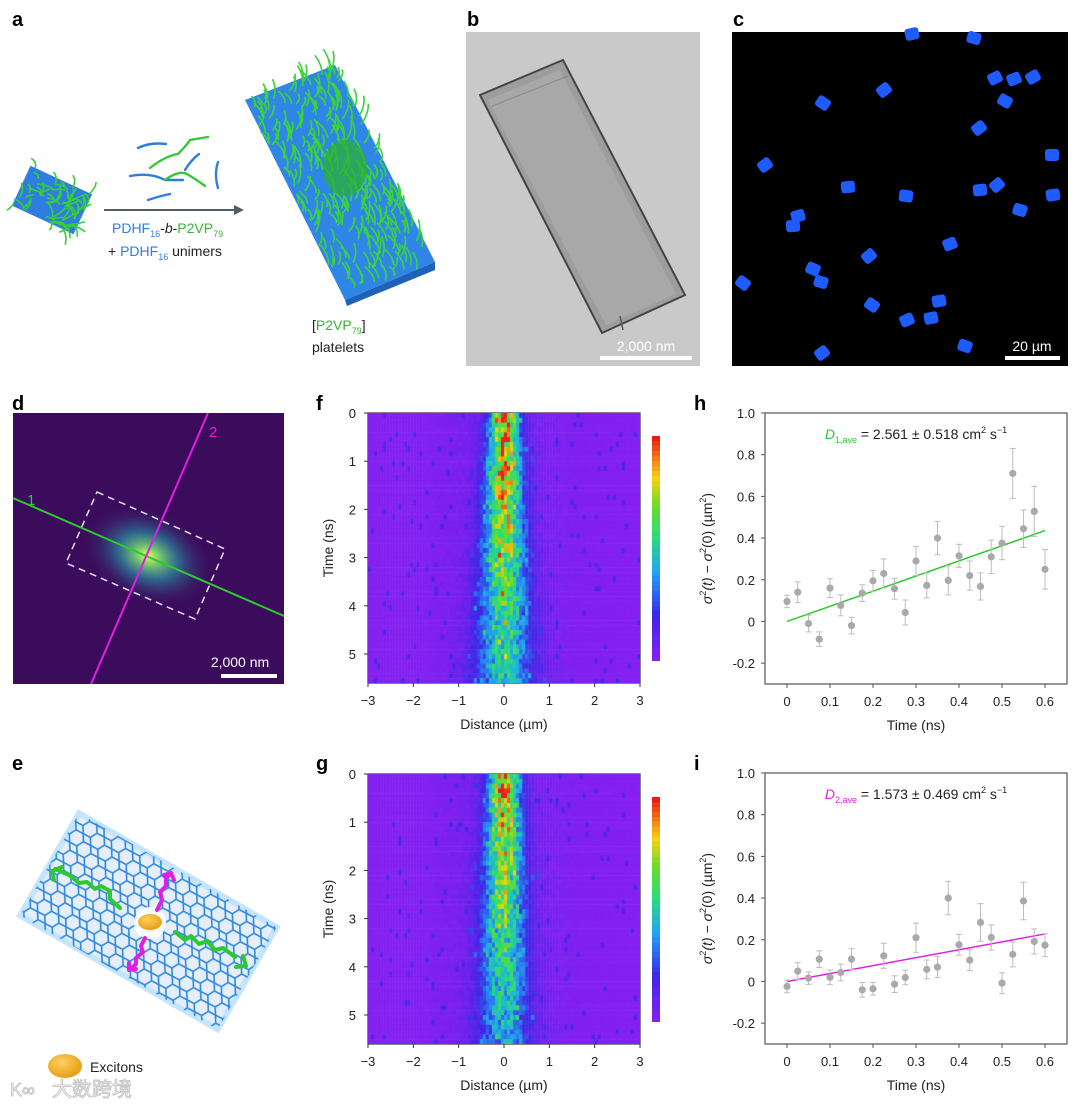 Image resolution: width=1080 pixels, height=1107 pixels. I want to click on unimer-label: + PDHF16 unimers, so click(165, 252).